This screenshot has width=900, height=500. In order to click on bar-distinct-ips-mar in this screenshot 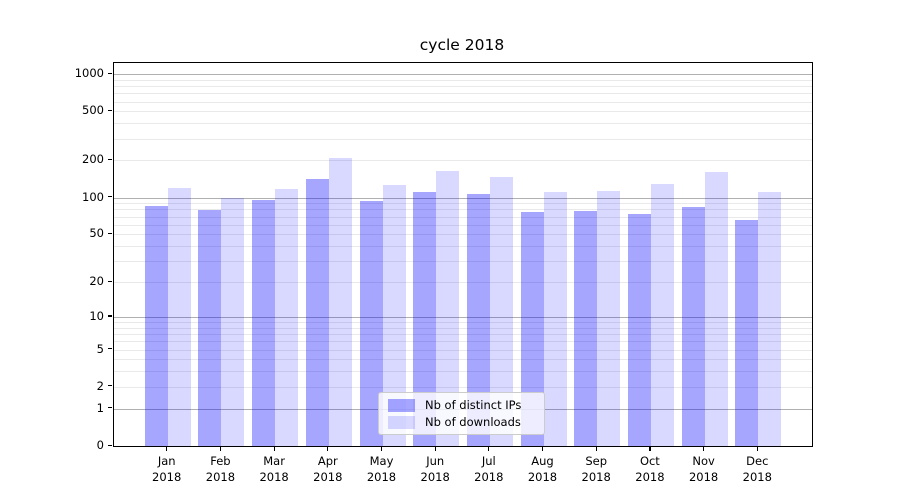, I will do `click(264, 322)`.